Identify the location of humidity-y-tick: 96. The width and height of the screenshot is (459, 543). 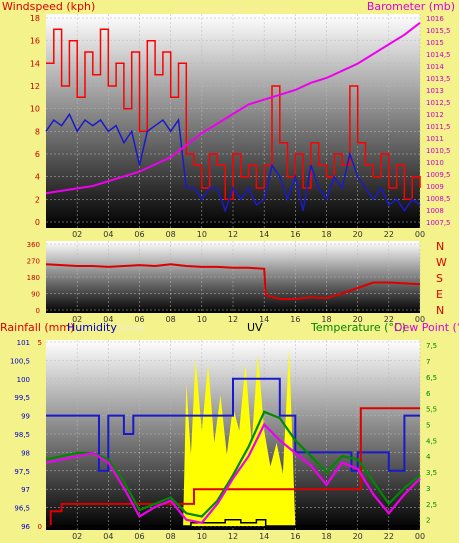
(25, 527).